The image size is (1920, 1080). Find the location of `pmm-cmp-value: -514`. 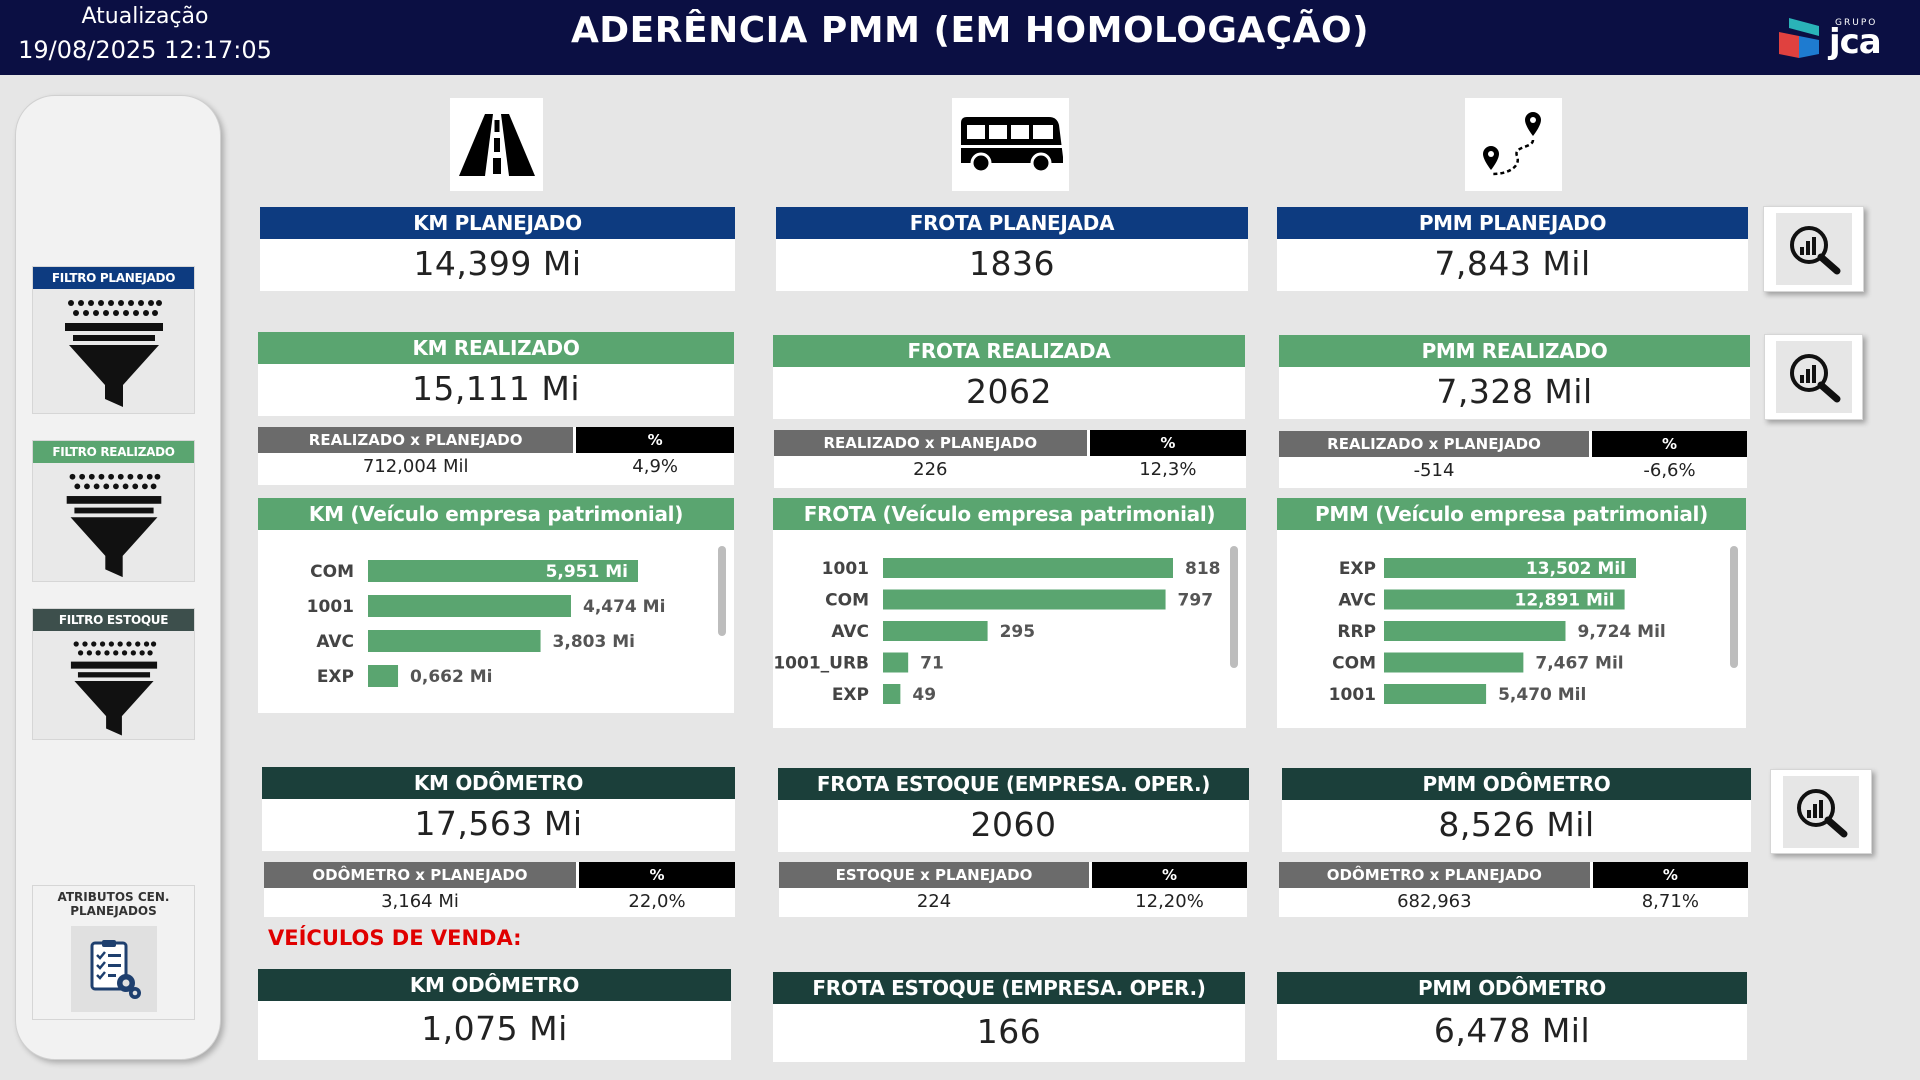

pmm-cmp-value: -514 is located at coordinates (1434, 470).